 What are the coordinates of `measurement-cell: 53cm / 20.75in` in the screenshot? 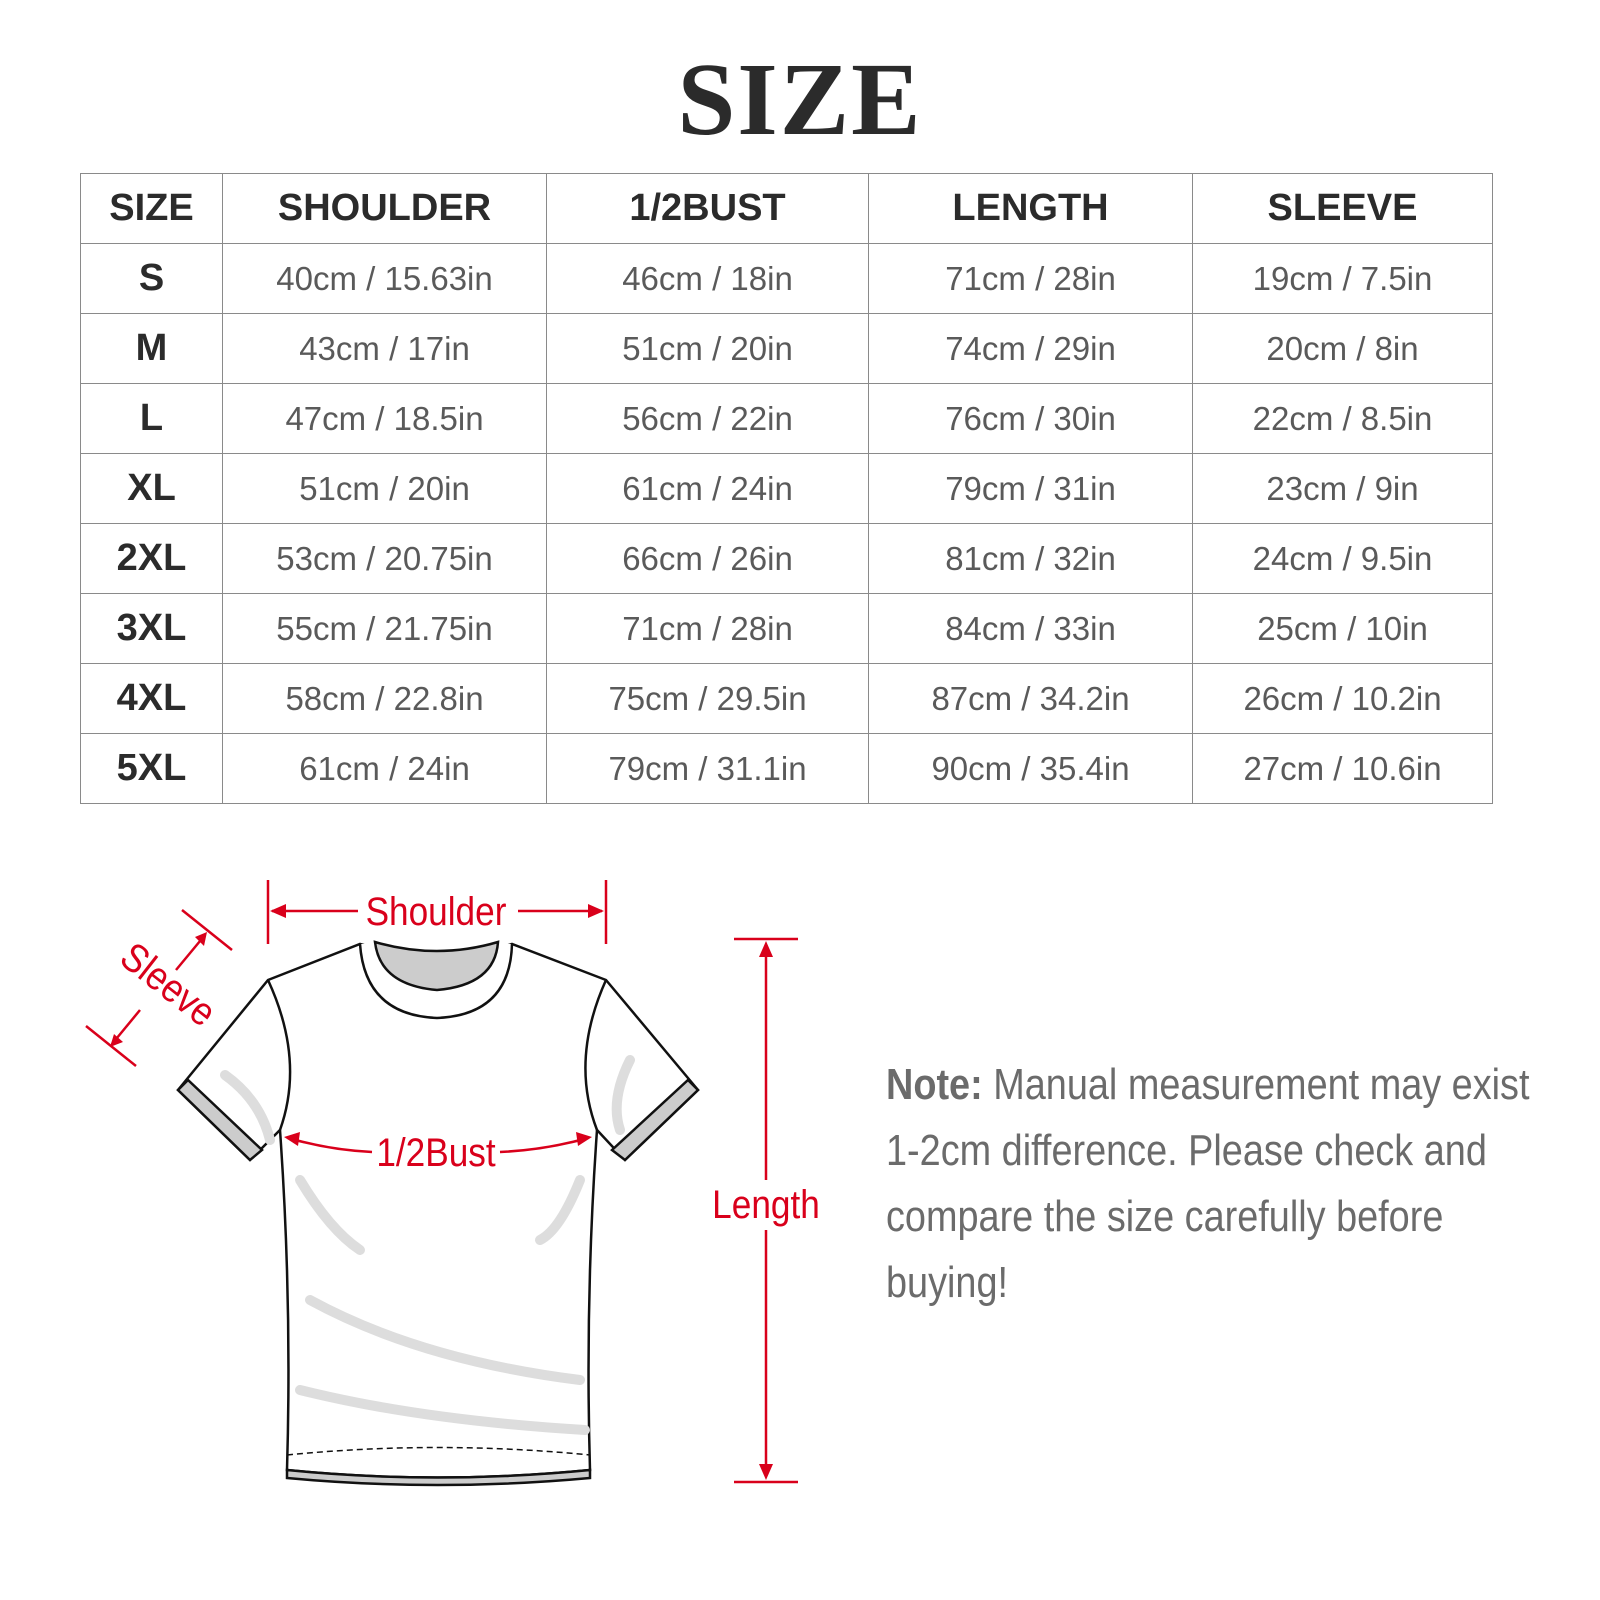 It's located at (384, 558).